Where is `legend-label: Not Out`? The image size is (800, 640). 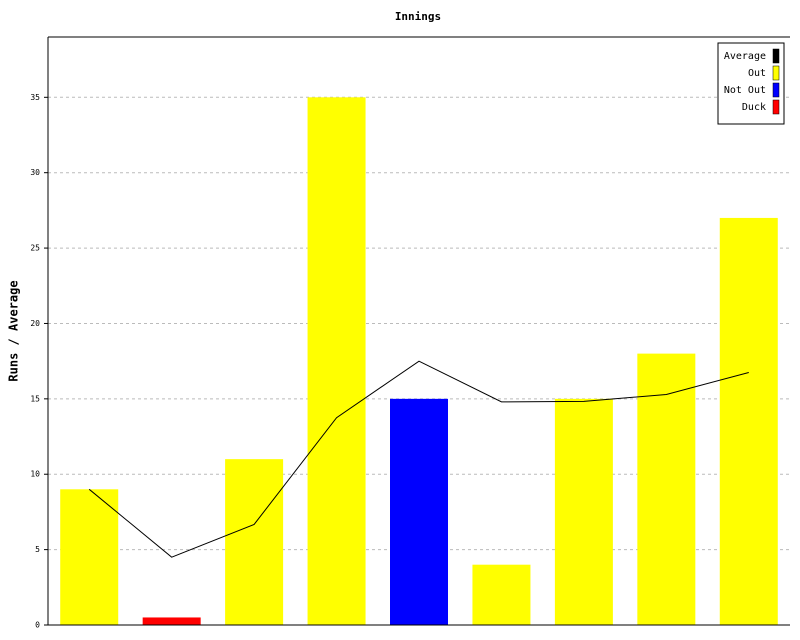 legend-label: Not Out is located at coordinates (745, 90).